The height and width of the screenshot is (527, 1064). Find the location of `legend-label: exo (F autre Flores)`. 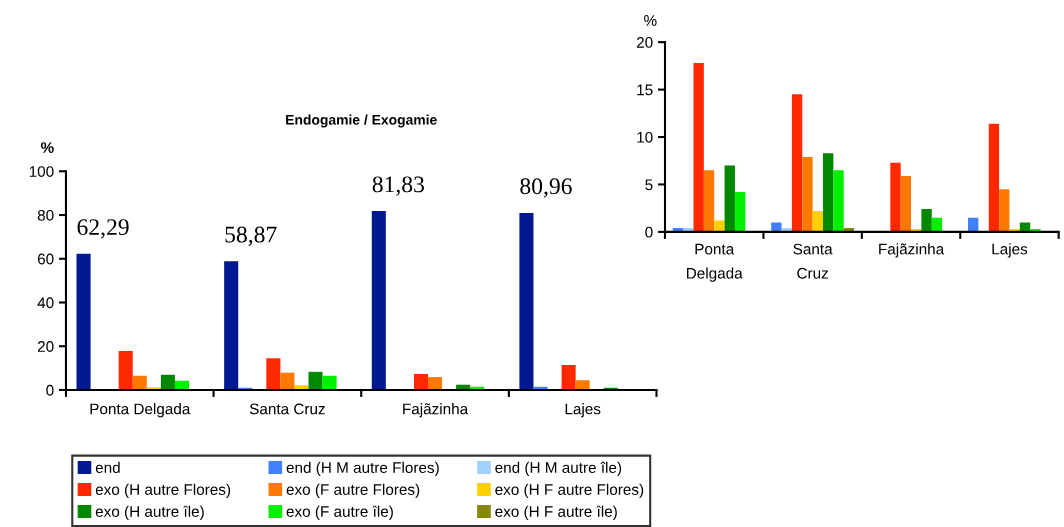

legend-label: exo (F autre Flores) is located at coordinates (353, 490).